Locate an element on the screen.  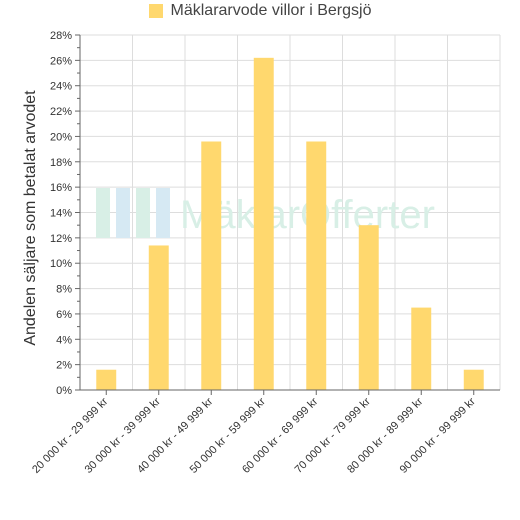
y-tick-label: 10% is located at coordinates (61, 264).